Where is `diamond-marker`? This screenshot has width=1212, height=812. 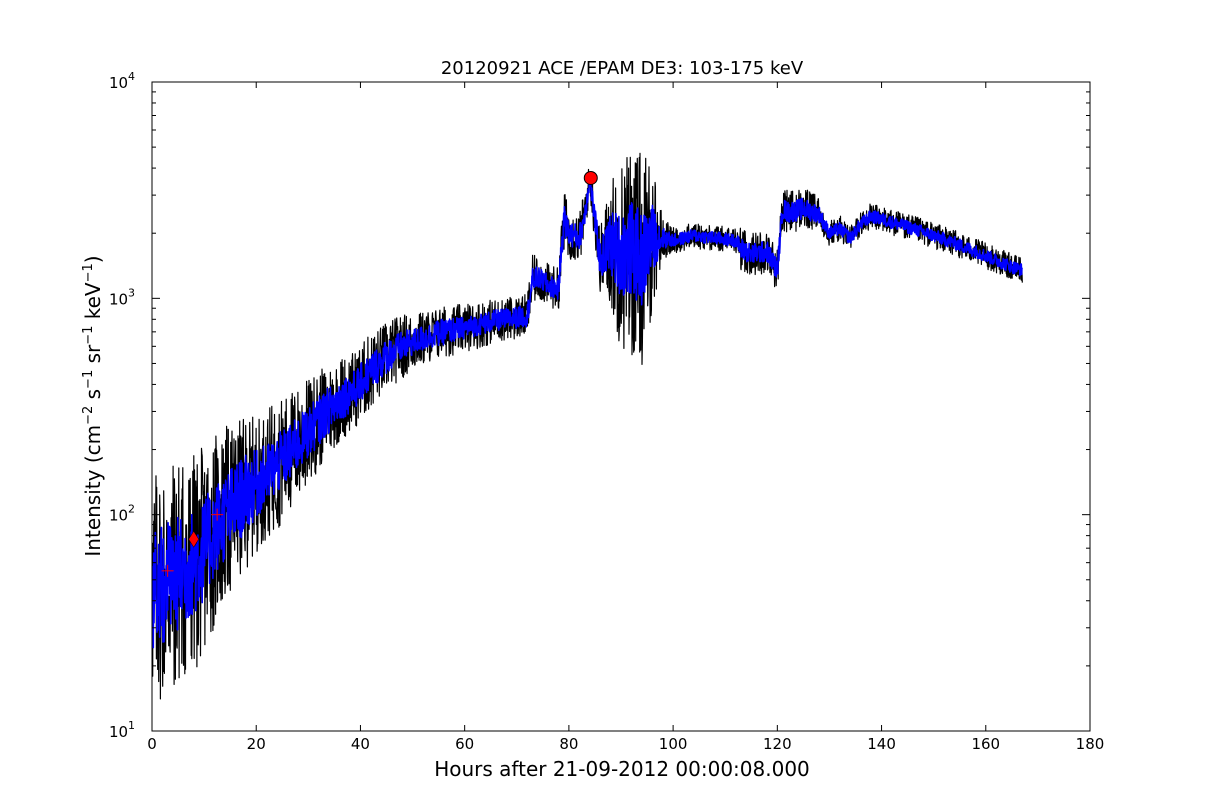
diamond-marker is located at coordinates (193, 539).